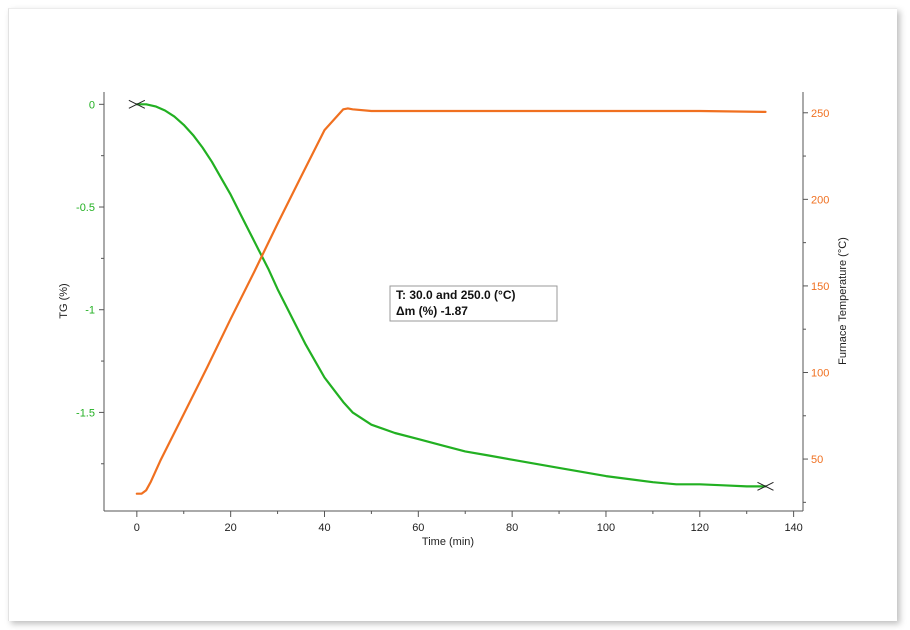 The image size is (910, 630). Describe the element at coordinates (85, 413) in the screenshot. I see `y-left-tick-label: -1.5` at that location.